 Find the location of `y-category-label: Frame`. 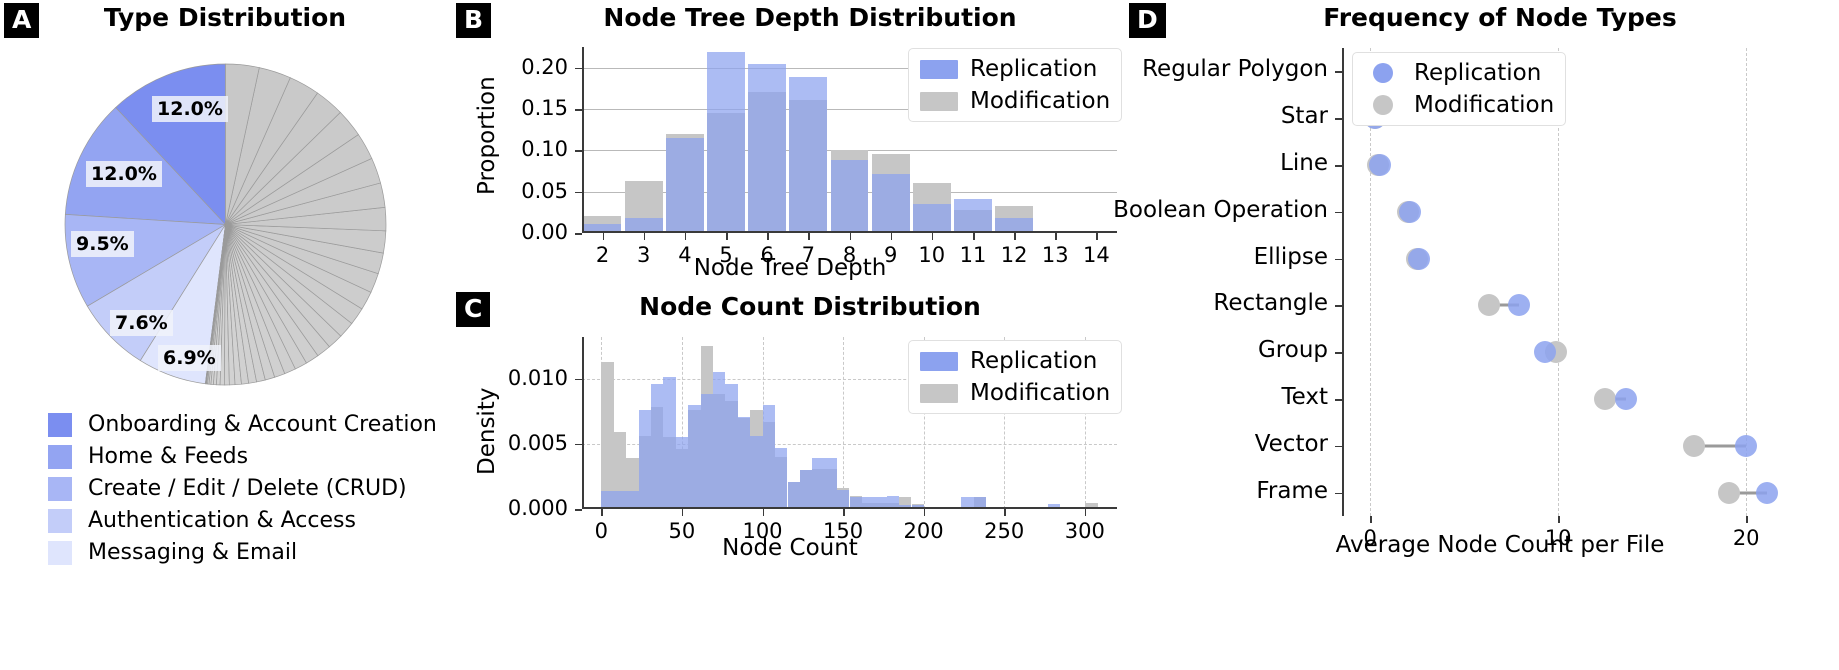

y-category-label: Frame is located at coordinates (1292, 490).